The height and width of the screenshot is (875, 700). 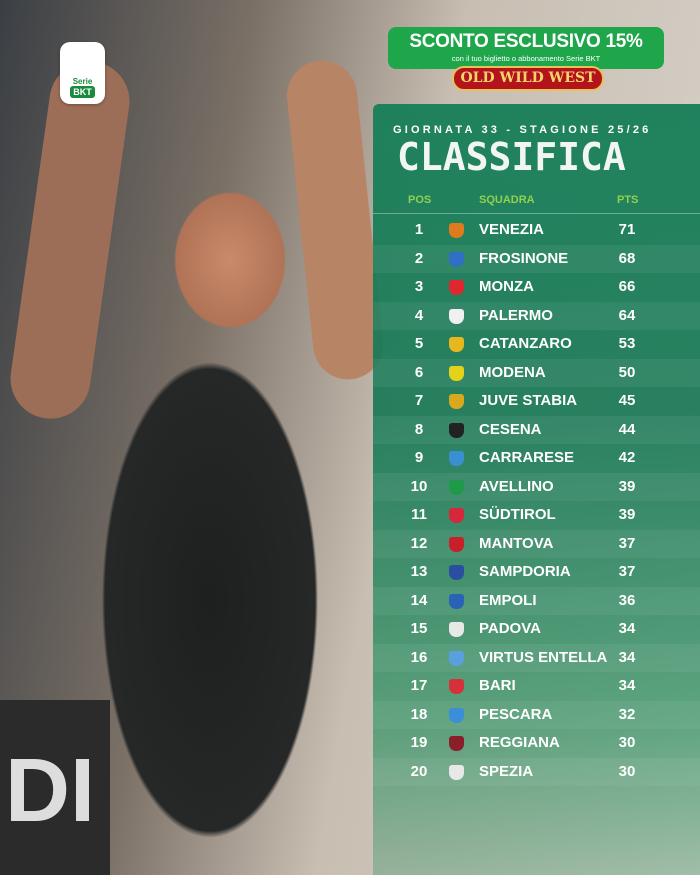 I want to click on table-row: 5 CATANZARO 53, so click(x=536, y=344).